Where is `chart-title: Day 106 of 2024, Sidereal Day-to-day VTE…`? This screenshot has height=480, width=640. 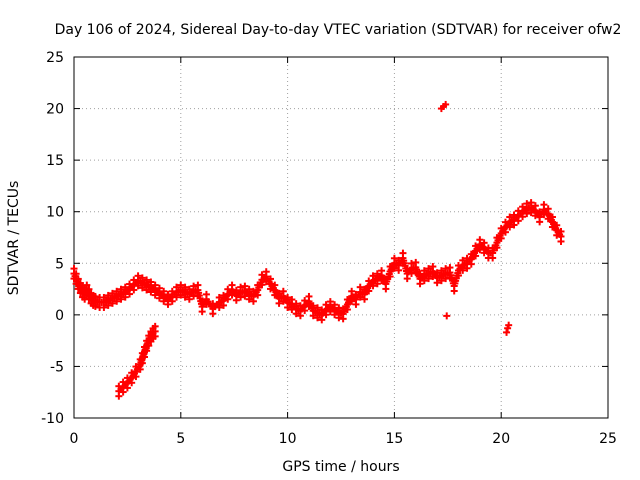
chart-title: Day 106 of 2024, Sidereal Day-to-day VTE… is located at coordinates (338, 30).